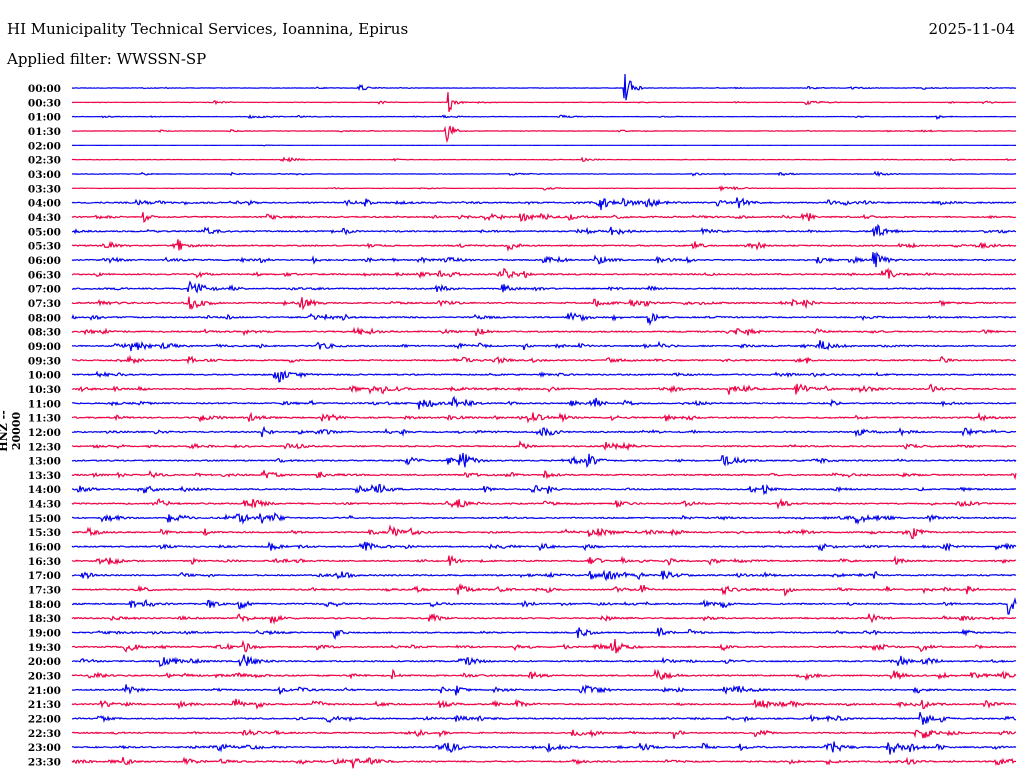 The height and width of the screenshot is (780, 1024). What do you see at coordinates (544, 633) in the screenshot?
I see `trace-row-1900` at bounding box center [544, 633].